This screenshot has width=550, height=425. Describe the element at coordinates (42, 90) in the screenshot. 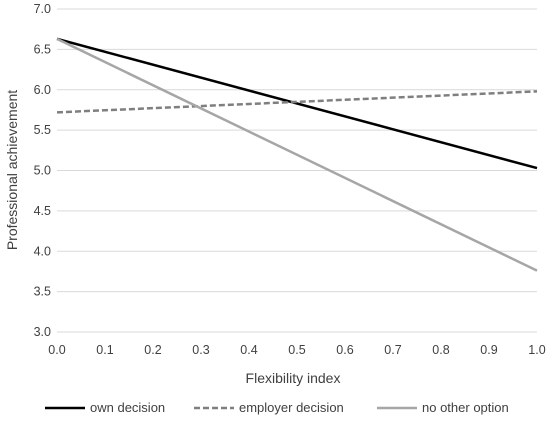

I see `y-tick-label: 6.0` at that location.